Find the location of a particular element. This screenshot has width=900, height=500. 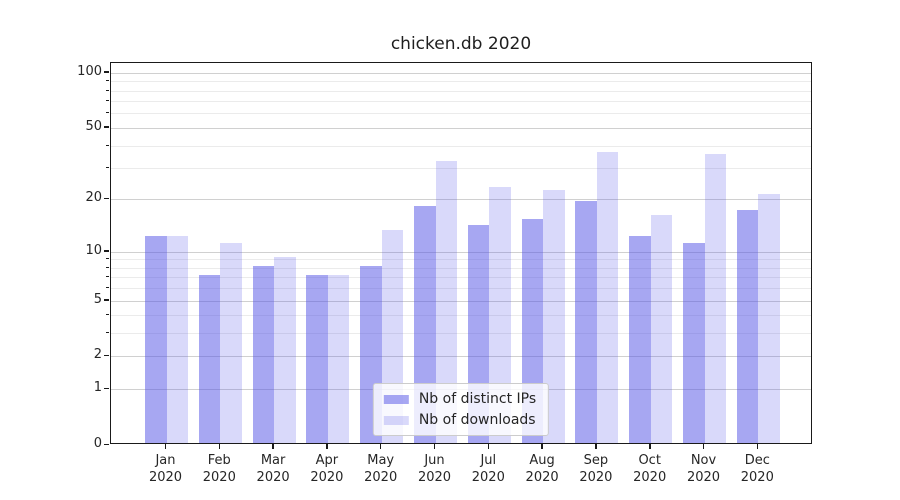

xtick-mark-mar-2020 is located at coordinates (273, 446).